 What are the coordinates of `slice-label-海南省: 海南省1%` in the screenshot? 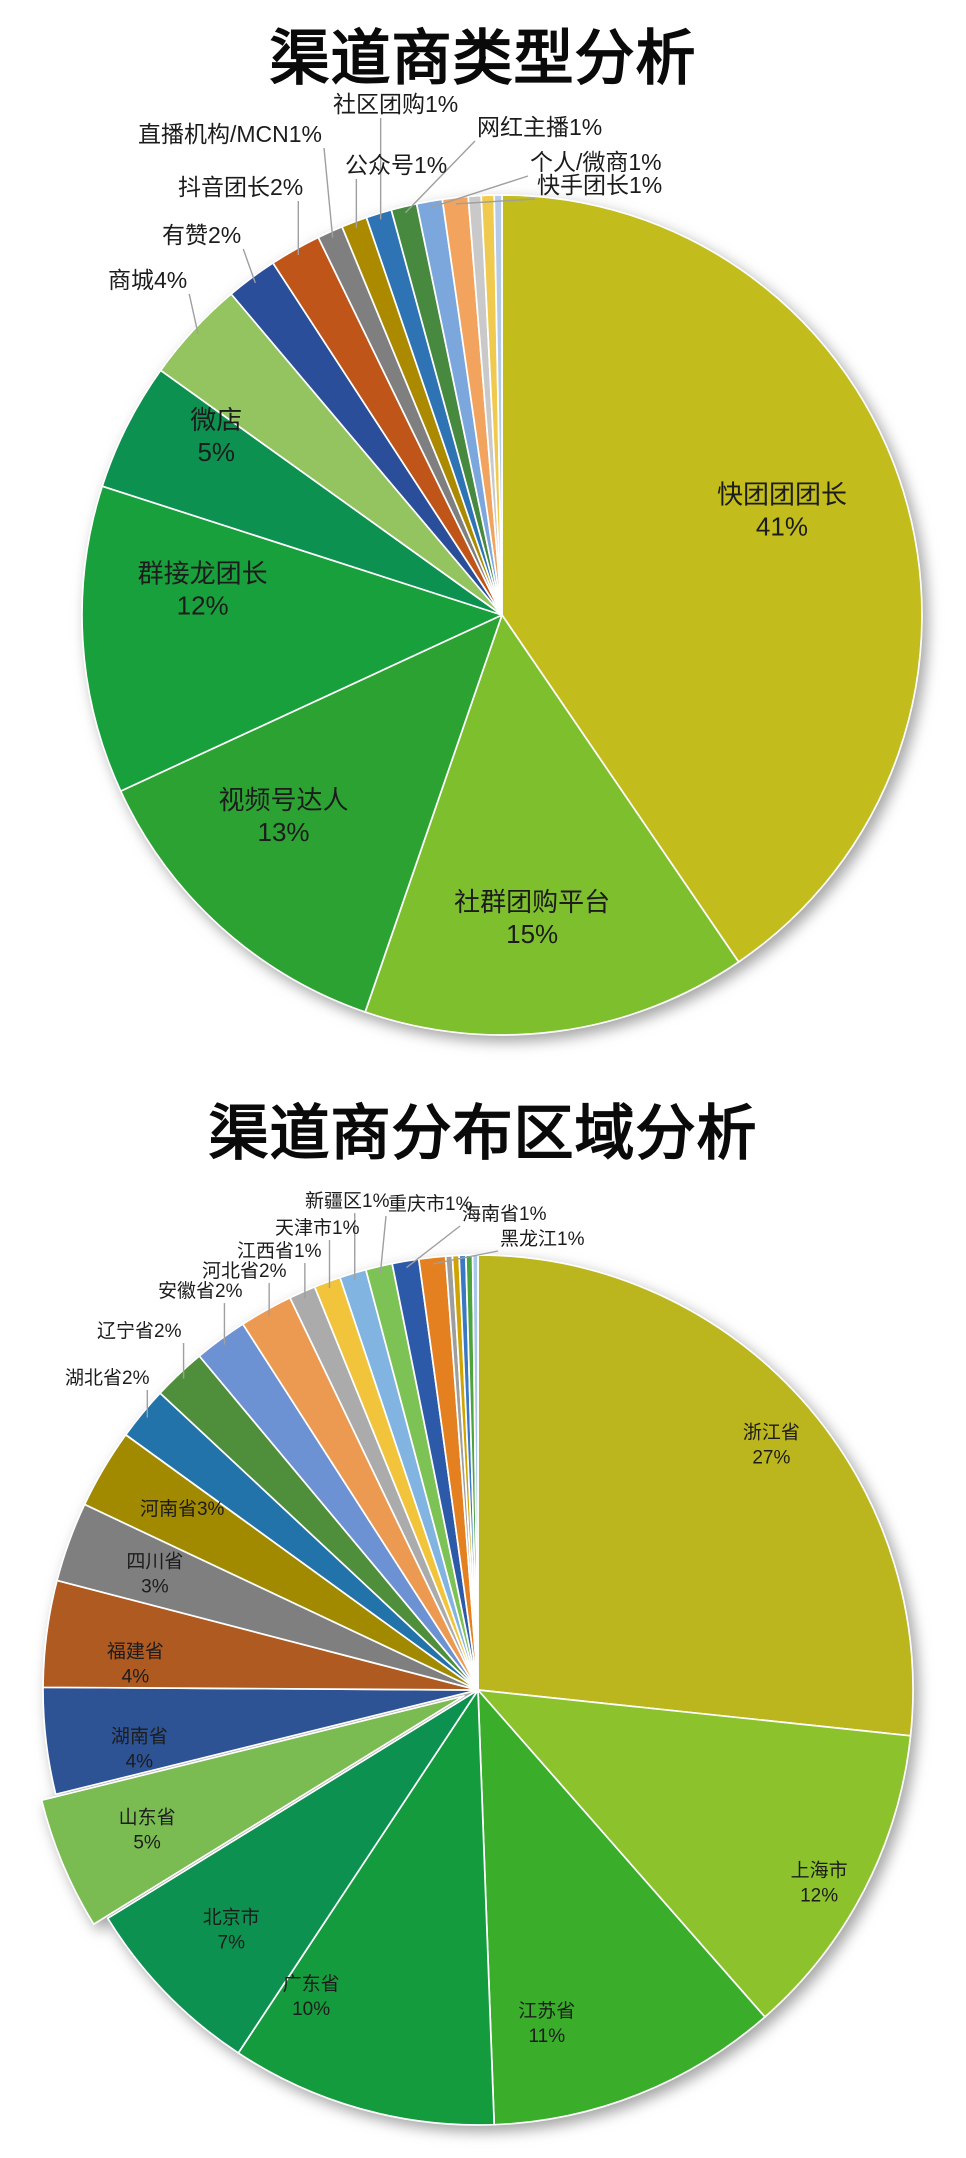 It's located at (504, 1214).